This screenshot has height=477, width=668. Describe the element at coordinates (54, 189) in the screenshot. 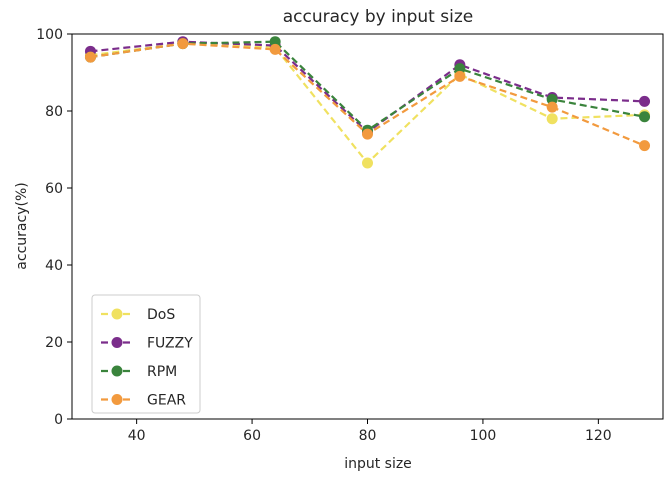

I see `y-tick-label: 60` at that location.